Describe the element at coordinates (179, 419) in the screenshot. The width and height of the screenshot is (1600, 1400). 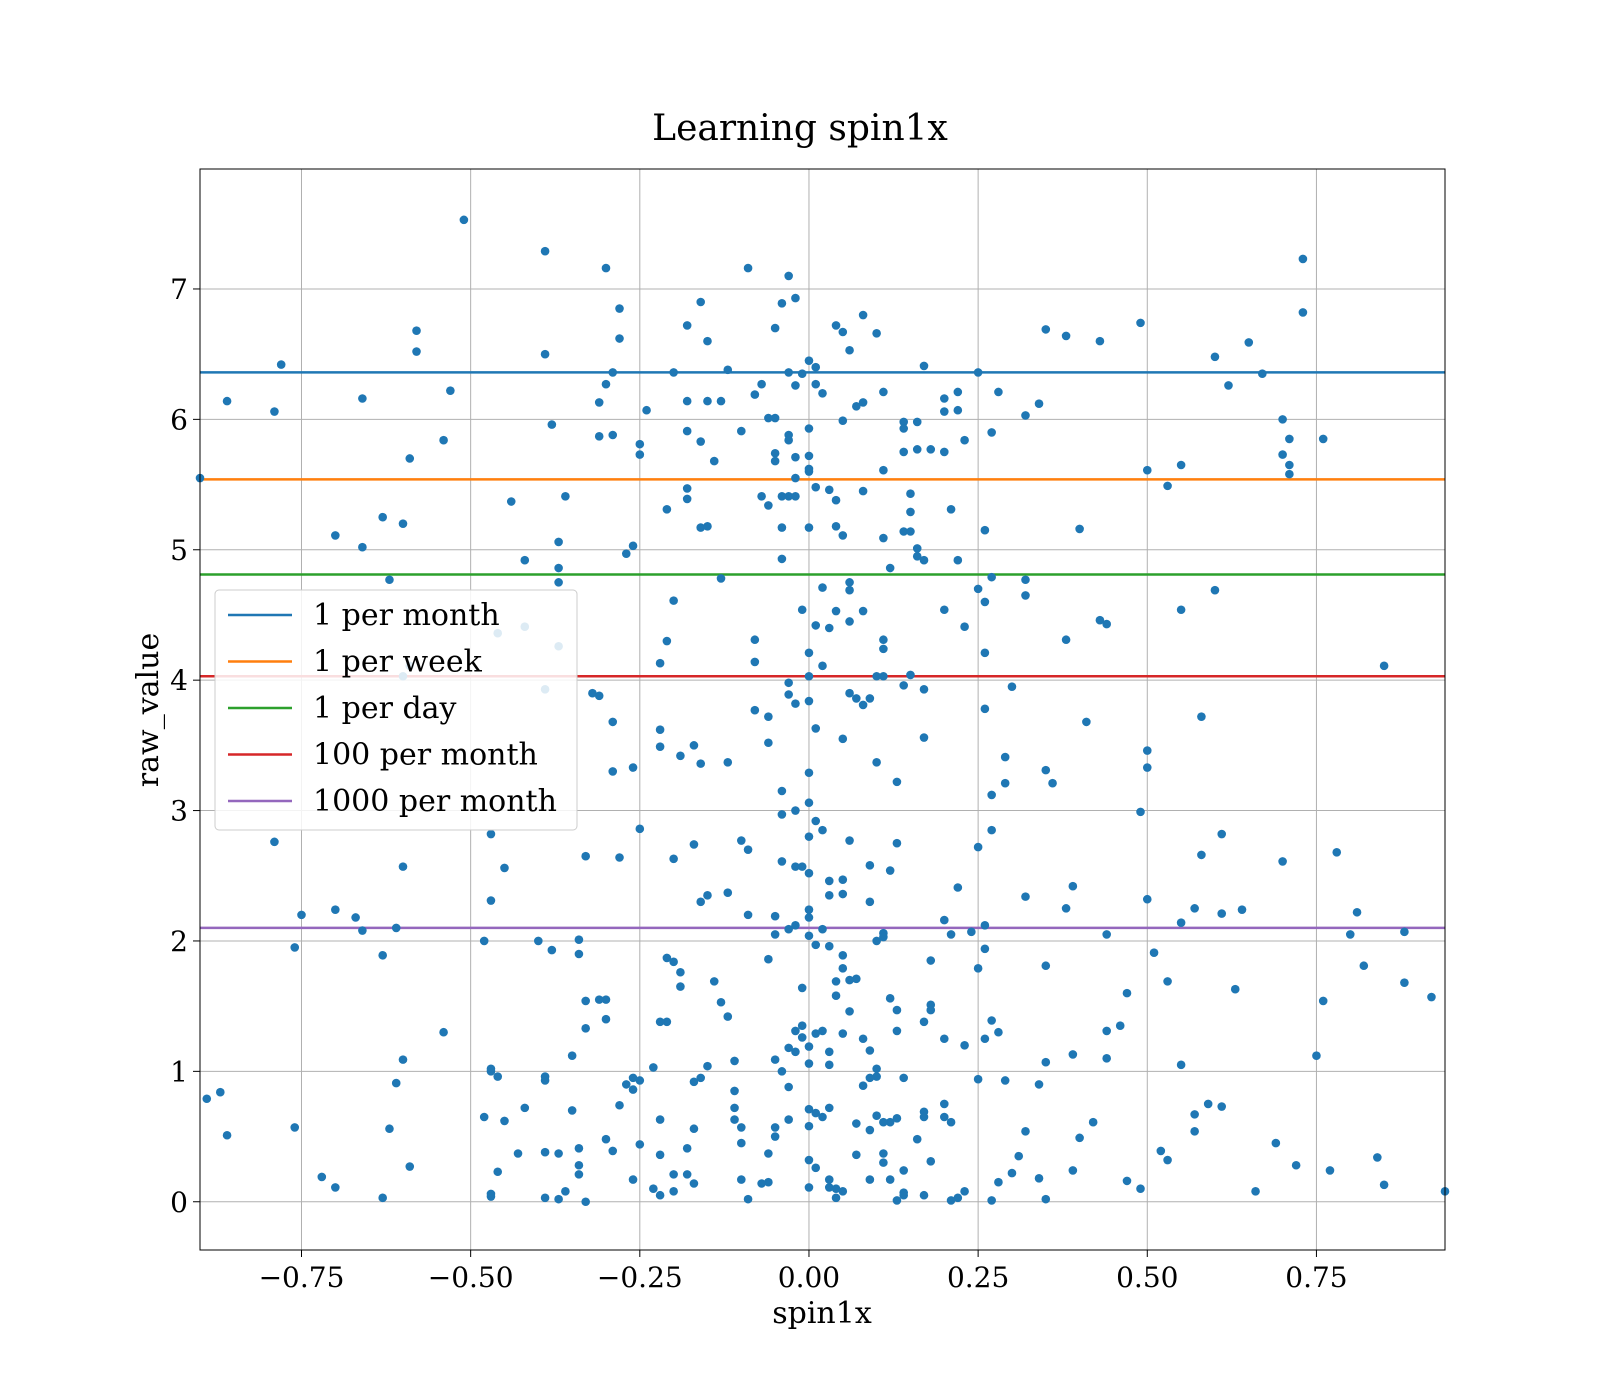
I see `y-tick-label: 6` at that location.